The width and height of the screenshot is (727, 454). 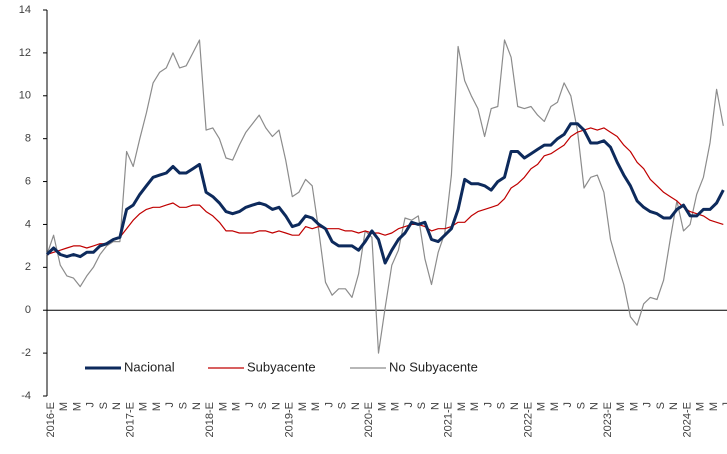 I want to click on y-tick-label: 6, so click(x=28, y=181).